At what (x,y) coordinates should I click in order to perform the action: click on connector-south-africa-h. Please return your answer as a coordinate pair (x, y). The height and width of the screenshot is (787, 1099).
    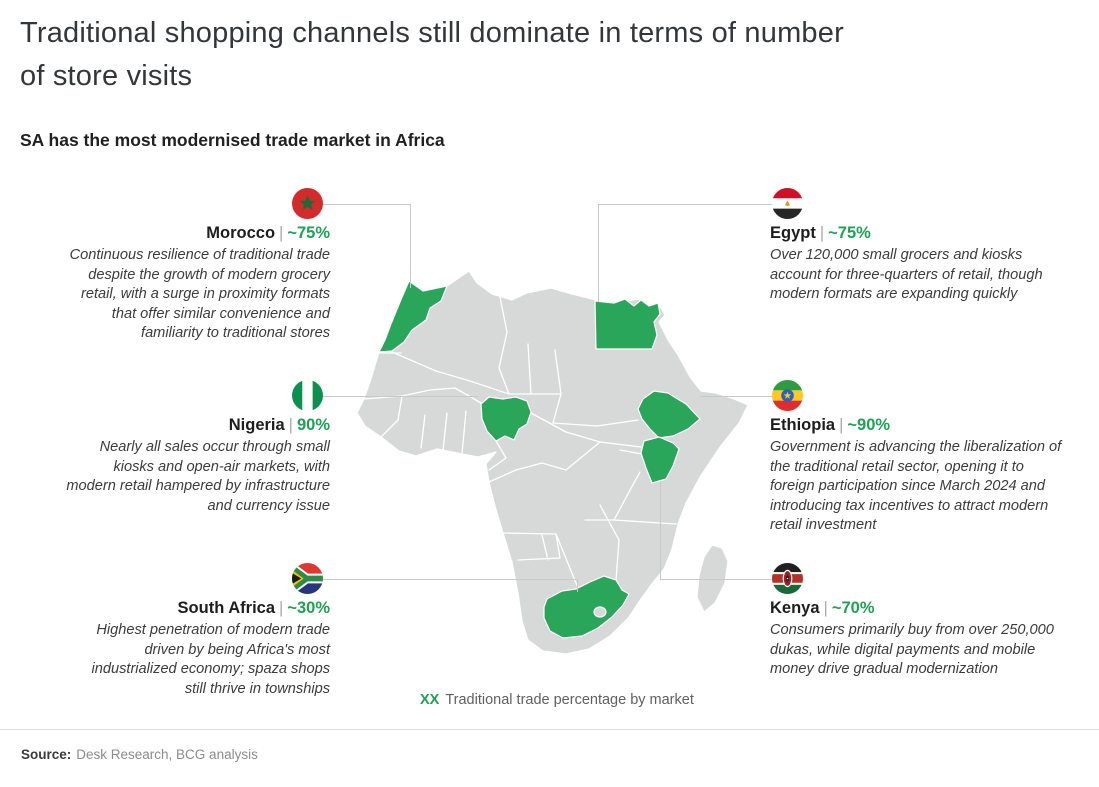
    Looking at the image, I should click on (448, 579).